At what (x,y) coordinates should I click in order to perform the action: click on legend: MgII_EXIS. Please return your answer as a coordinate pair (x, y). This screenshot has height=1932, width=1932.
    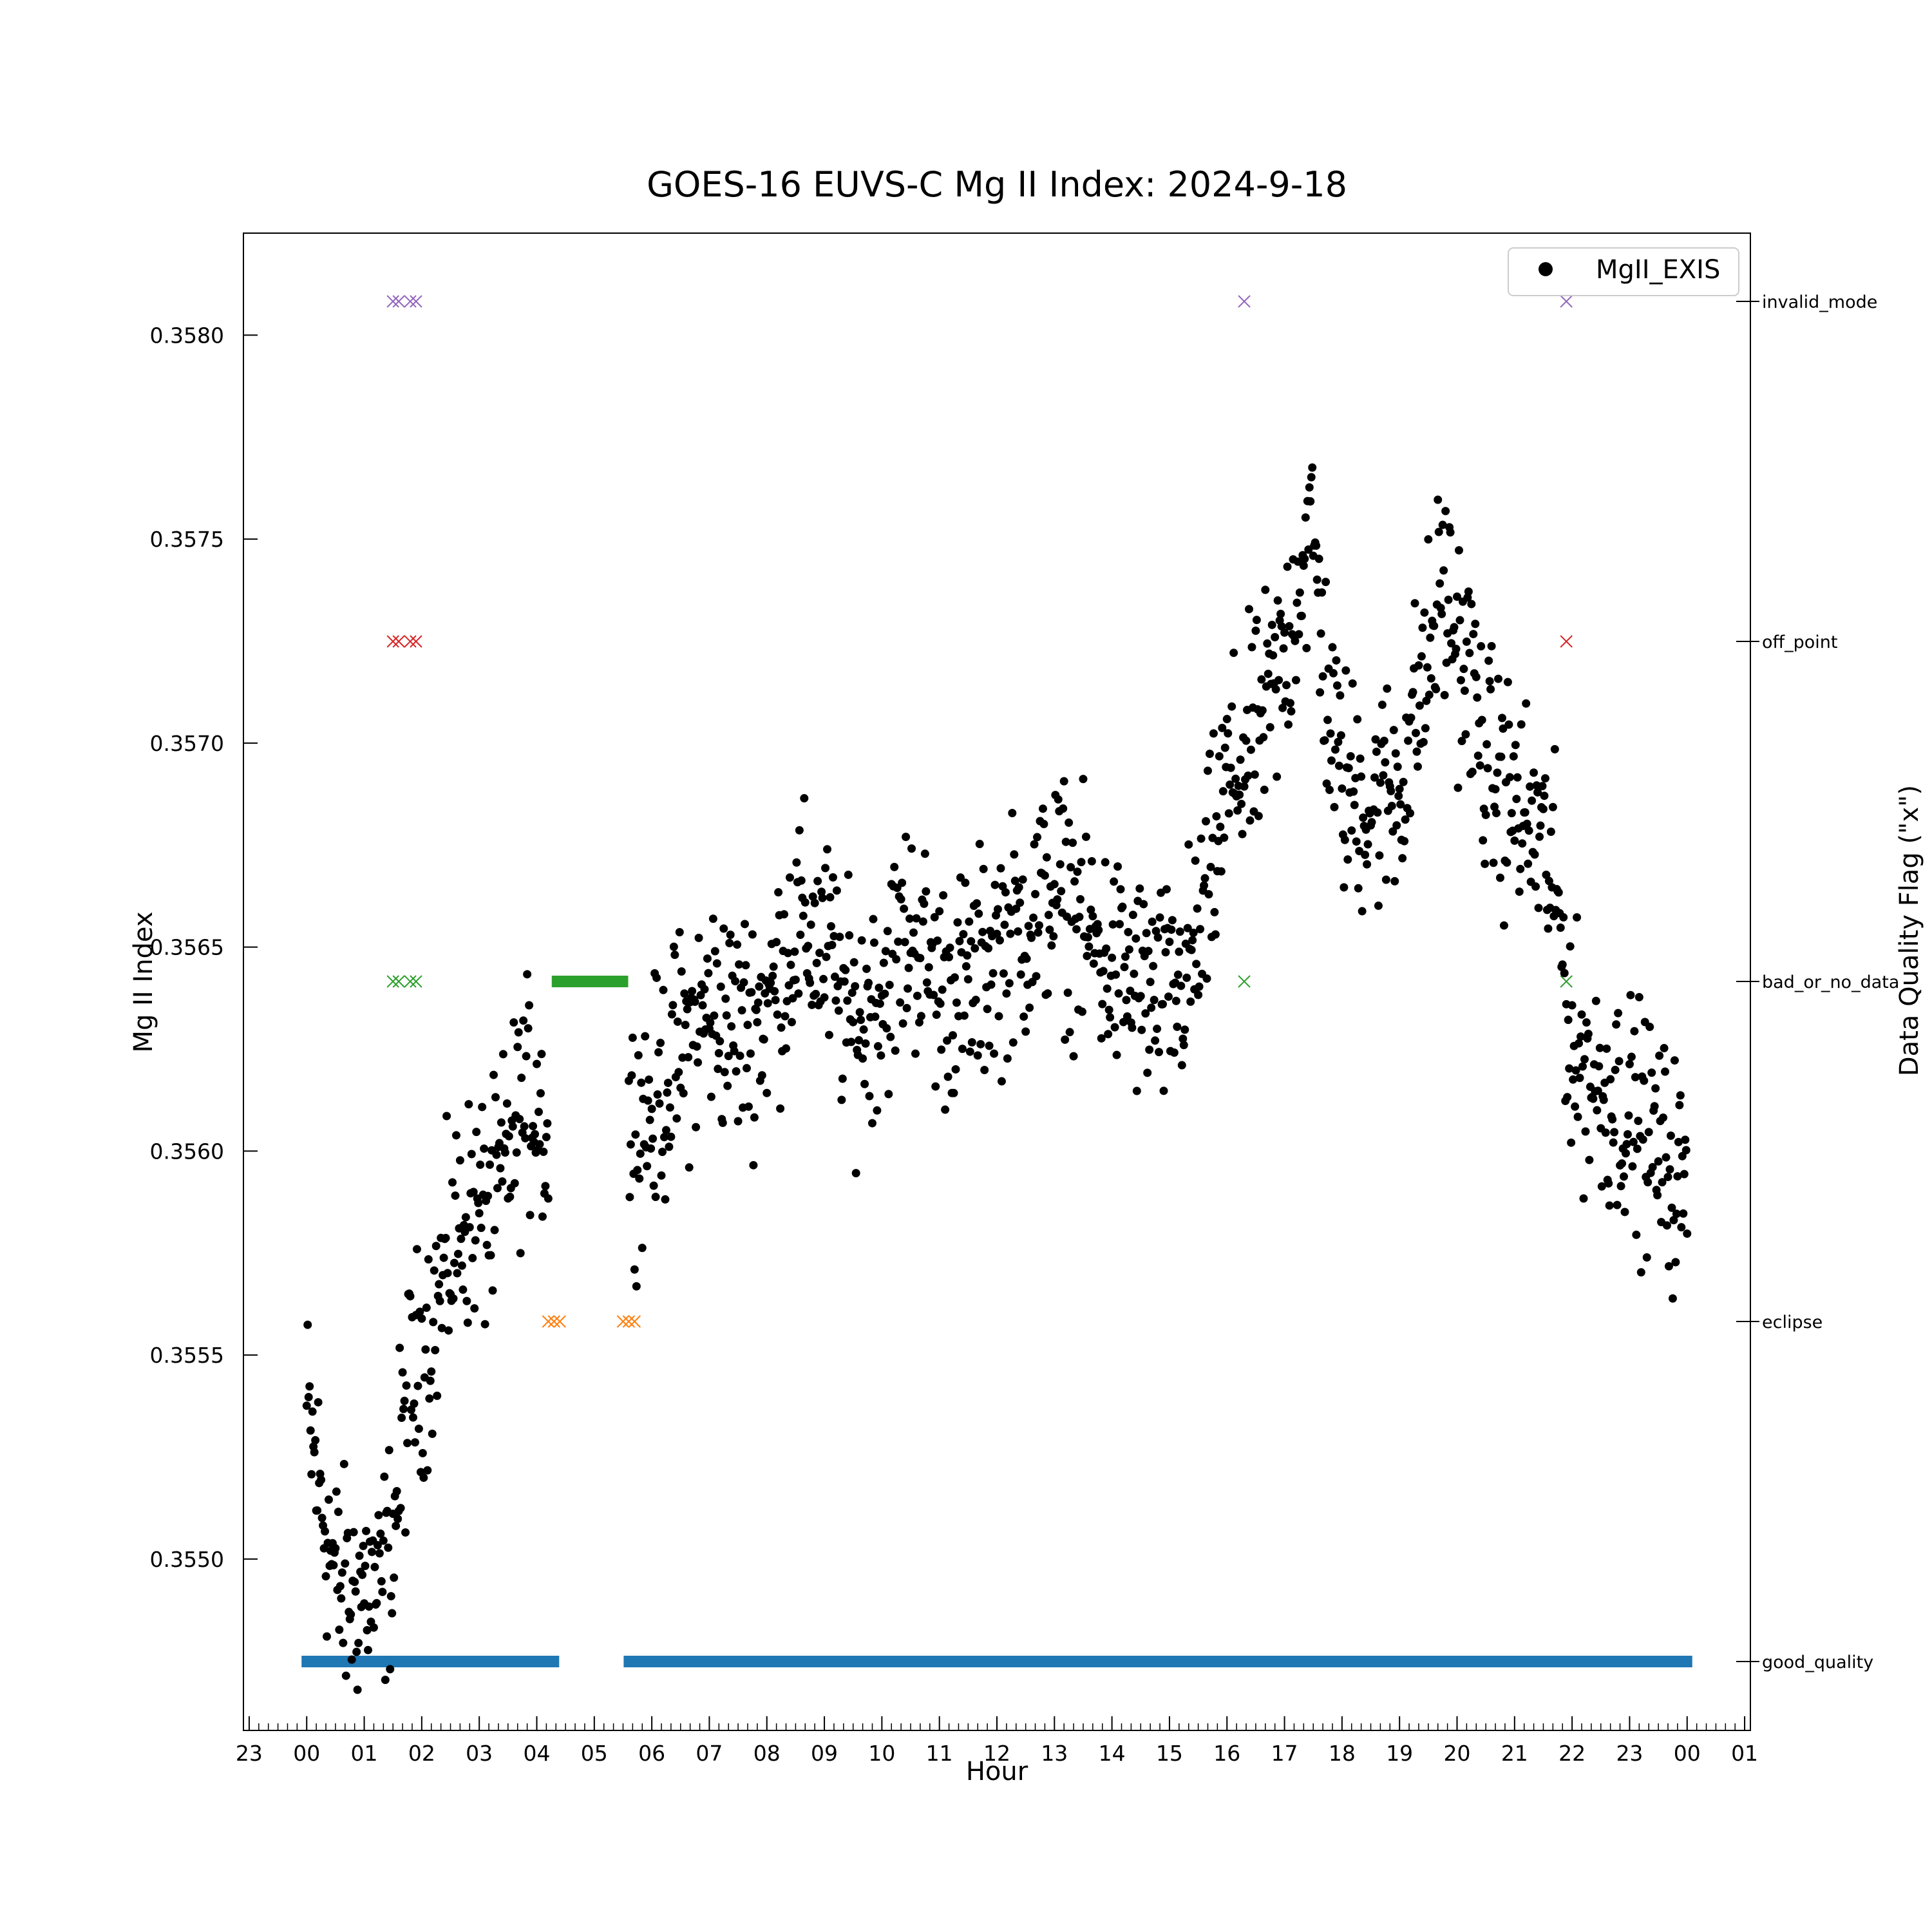
    Looking at the image, I should click on (1624, 271).